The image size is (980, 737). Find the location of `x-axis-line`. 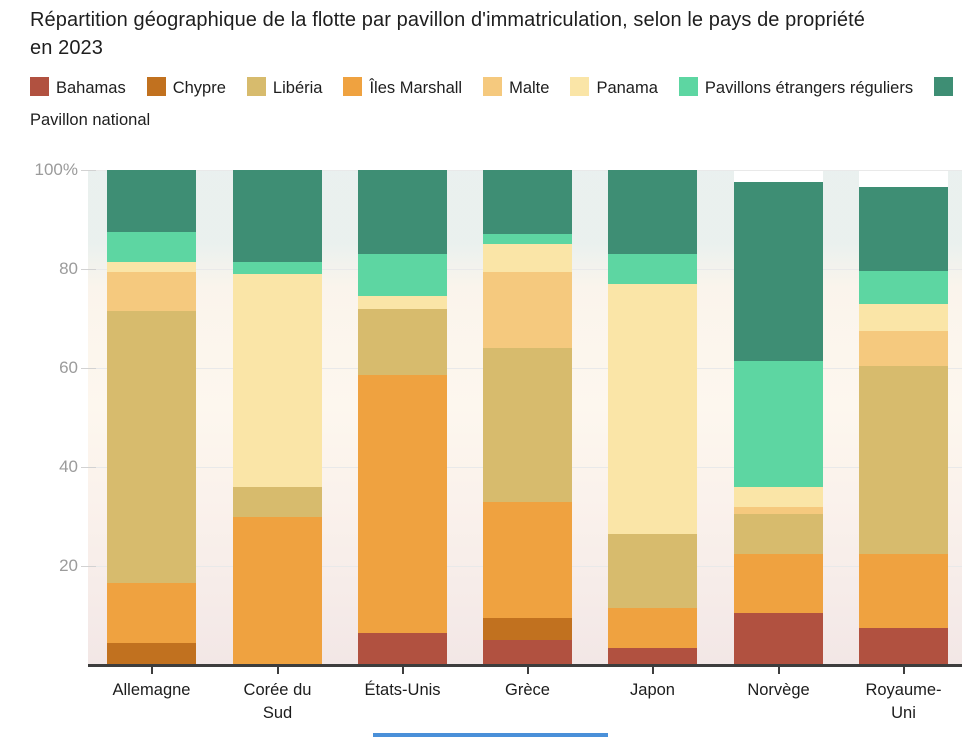

x-axis-line is located at coordinates (525, 665).